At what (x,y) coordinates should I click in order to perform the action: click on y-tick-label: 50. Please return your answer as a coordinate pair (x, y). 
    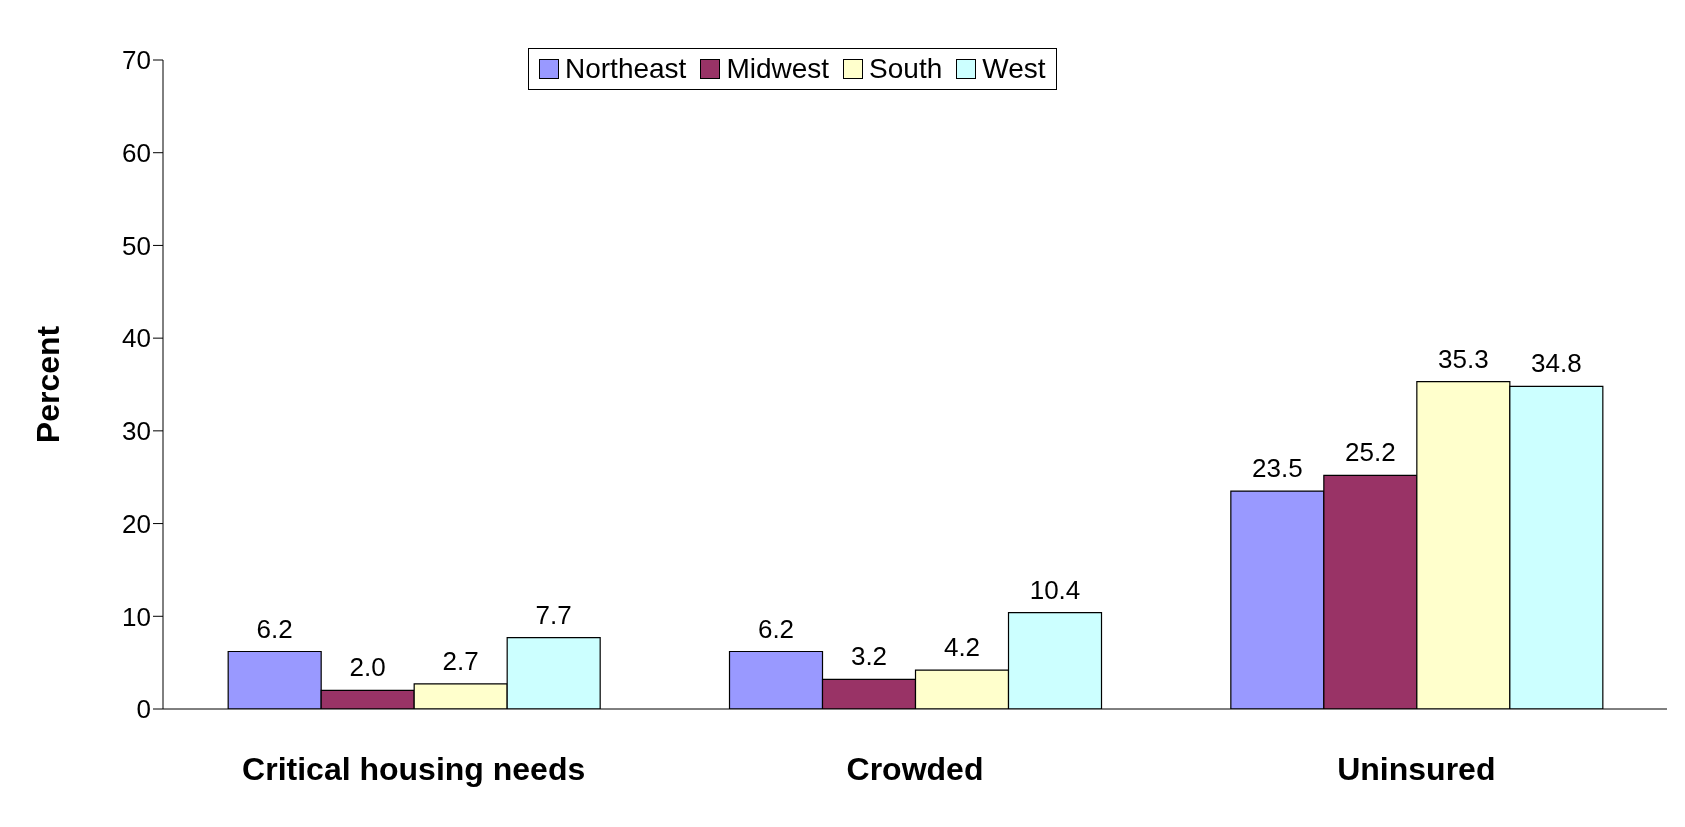
    Looking at the image, I should click on (136, 245).